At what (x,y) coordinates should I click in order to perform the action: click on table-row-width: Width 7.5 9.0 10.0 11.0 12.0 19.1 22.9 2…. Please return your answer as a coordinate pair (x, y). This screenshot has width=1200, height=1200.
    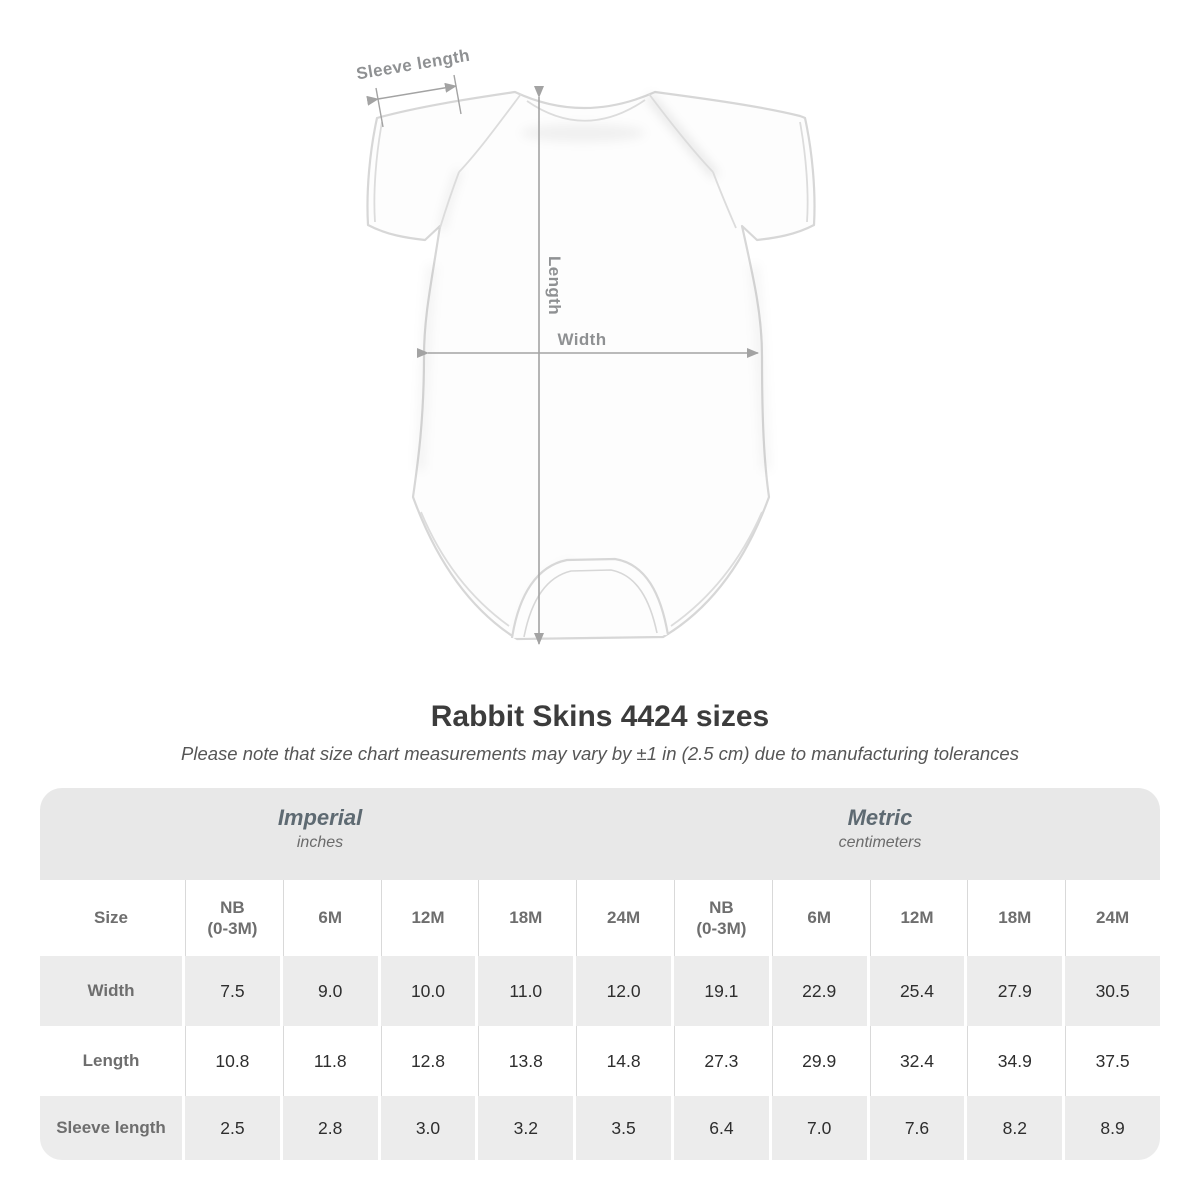
    Looking at the image, I should click on (600, 991).